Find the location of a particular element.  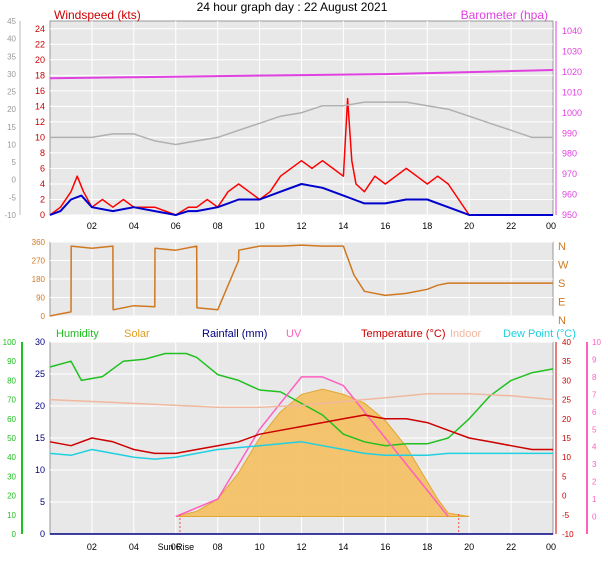

temperature-tick-label: 35 is located at coordinates (566, 361).